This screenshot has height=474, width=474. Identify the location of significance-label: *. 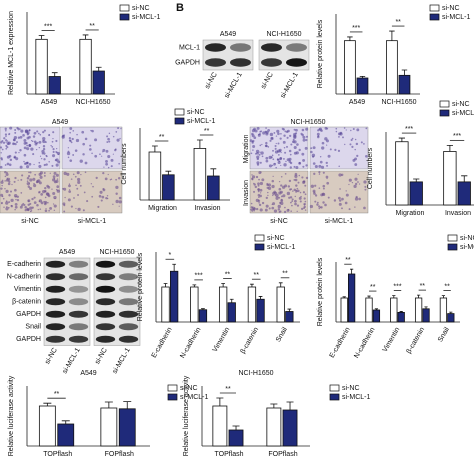
(169, 255).